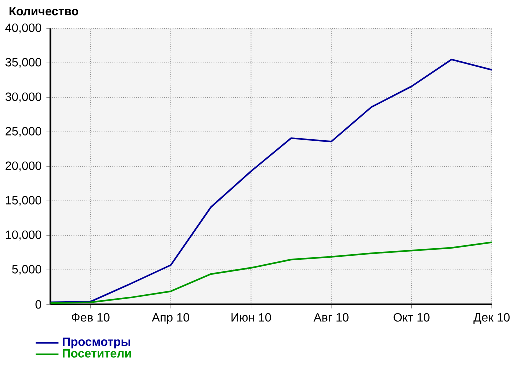 This screenshot has height=366, width=520. What do you see at coordinates (171, 318) in the screenshot?
I see `x-tick-label: Апр 10` at bounding box center [171, 318].